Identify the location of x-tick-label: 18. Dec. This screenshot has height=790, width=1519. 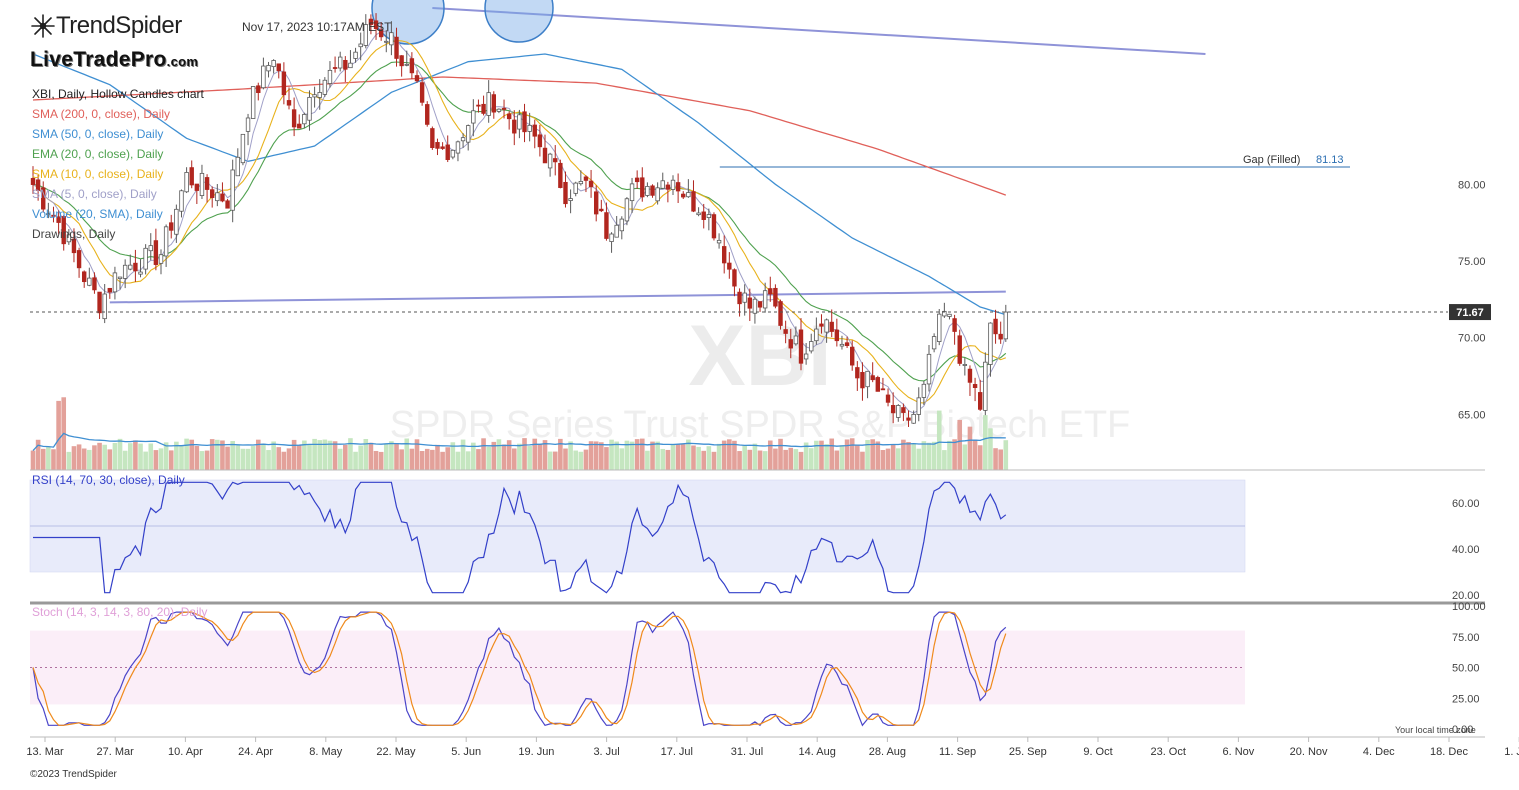
(1449, 752).